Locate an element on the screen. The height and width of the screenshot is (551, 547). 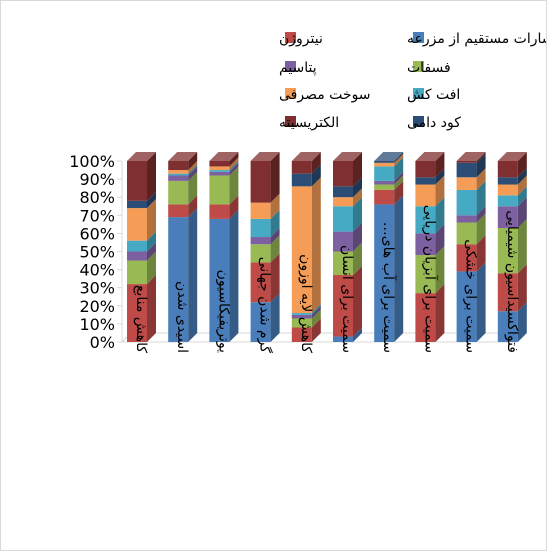
y-tick-label: 90% is located at coordinates (97, 179).